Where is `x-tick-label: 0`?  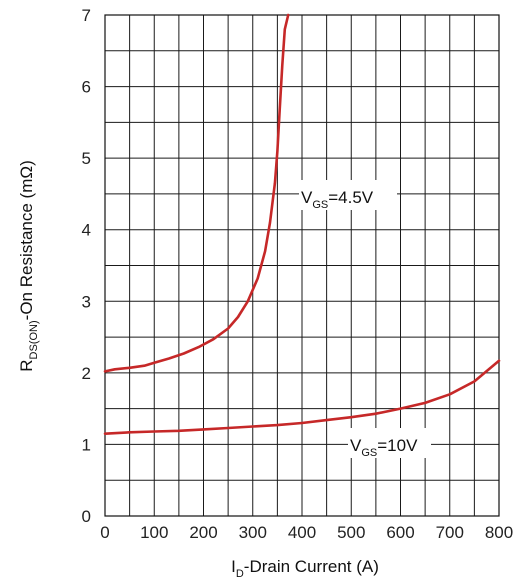 x-tick-label: 0 is located at coordinates (104, 532).